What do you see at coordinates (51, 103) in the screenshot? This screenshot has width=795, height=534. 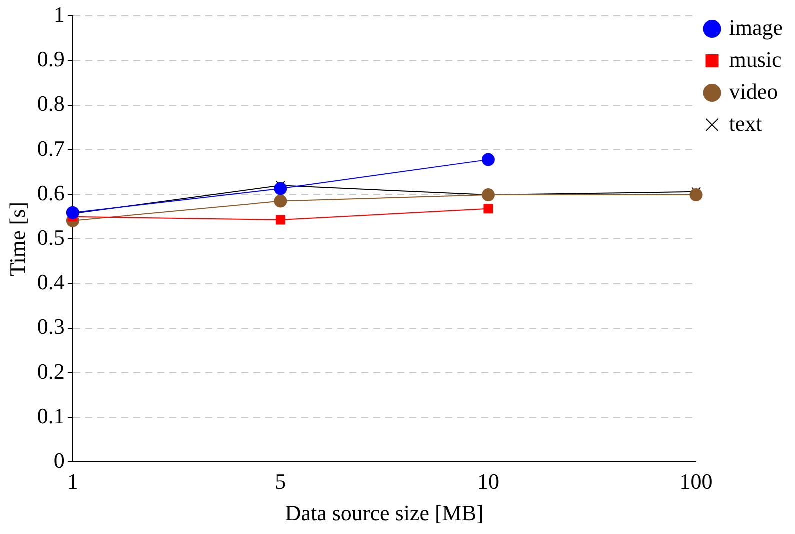 I see `y-tick-label: 0.8` at bounding box center [51, 103].